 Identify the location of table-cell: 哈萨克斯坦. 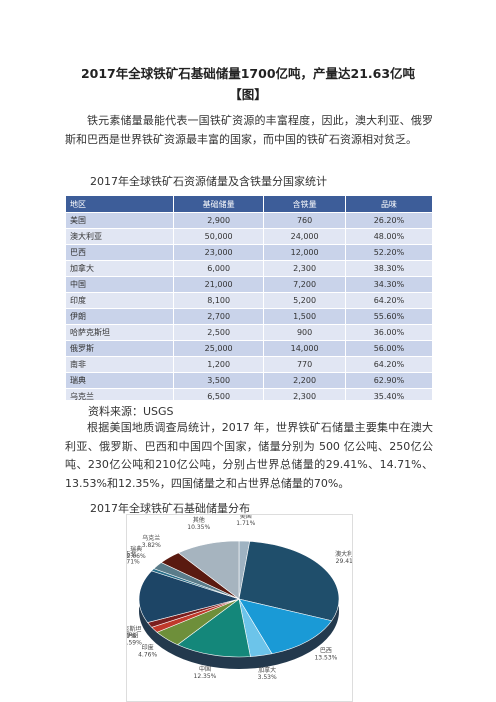
(119, 332).